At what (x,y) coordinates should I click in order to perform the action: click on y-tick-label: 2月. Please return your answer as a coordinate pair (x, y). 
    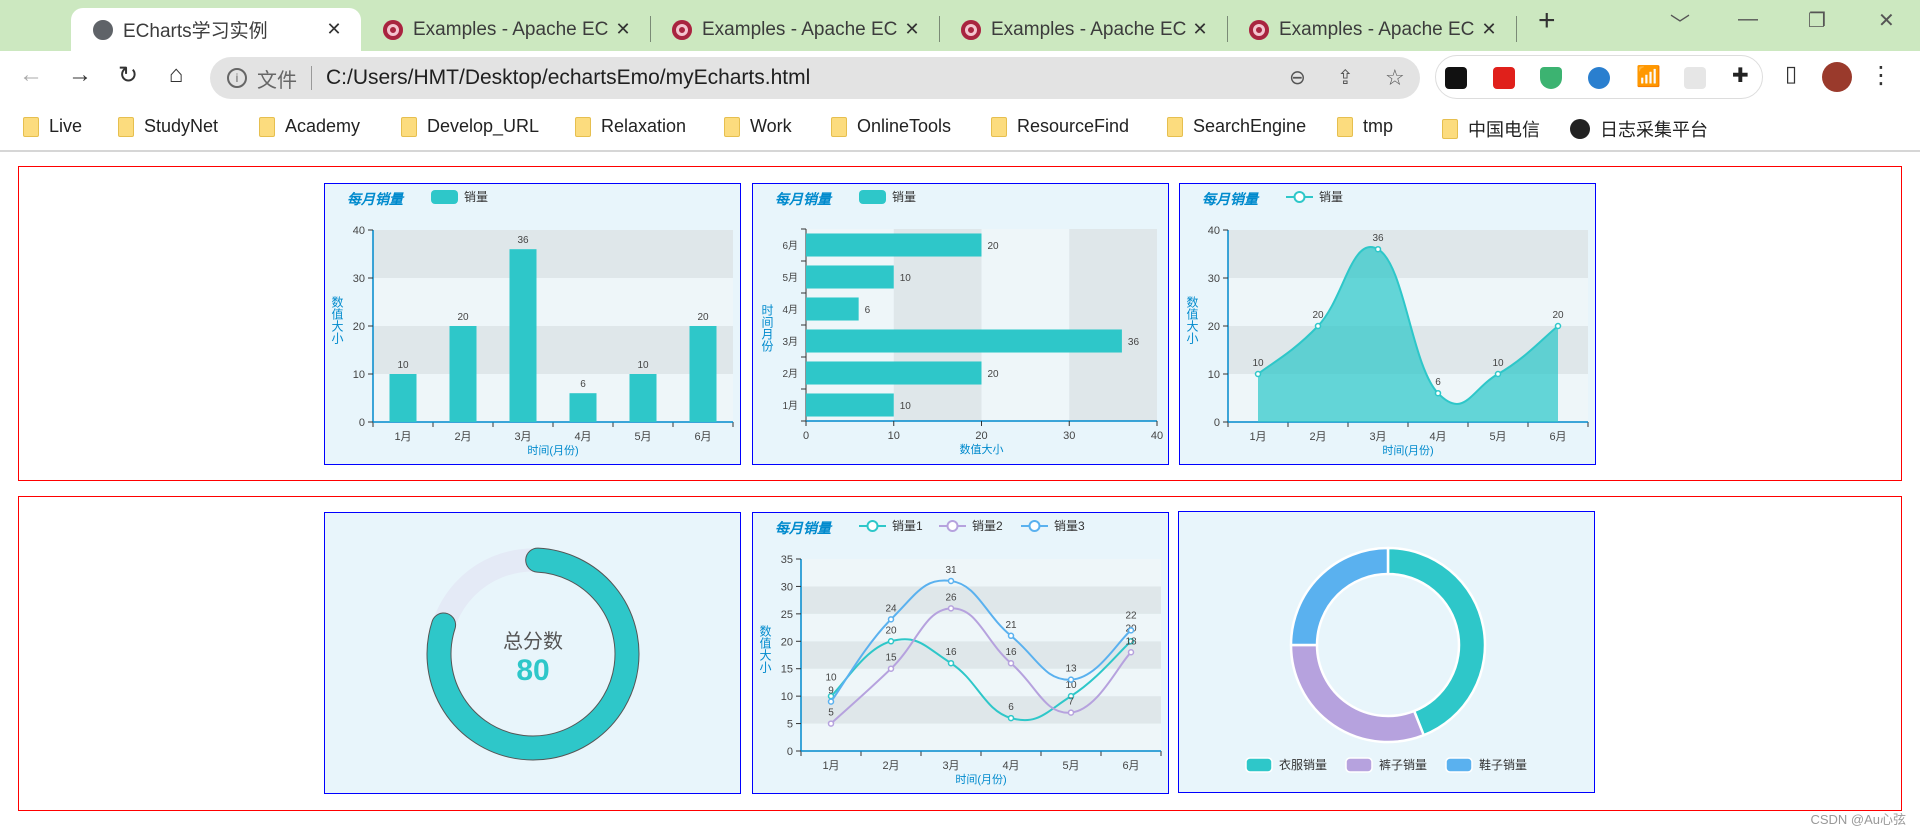
    Looking at the image, I should click on (790, 374).